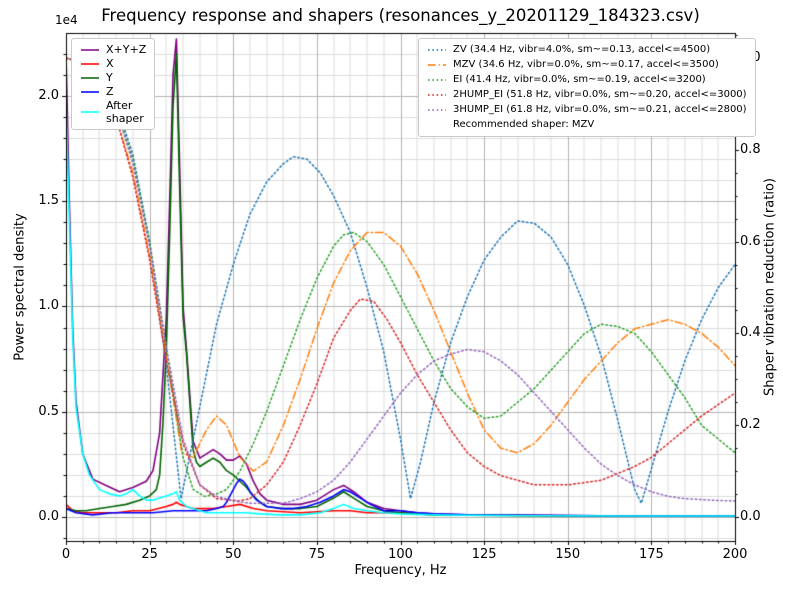 The image size is (800, 600). I want to click on y-tick-label-right: 0.8, so click(750, 149).